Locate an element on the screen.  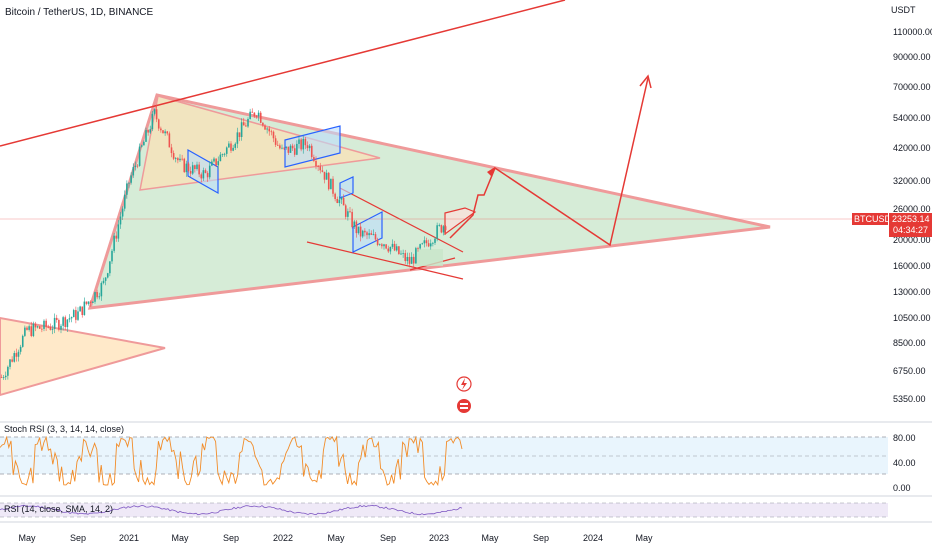
rsi-label: RSI (14, close, SMA, 14, 2) is located at coordinates (58, 509).